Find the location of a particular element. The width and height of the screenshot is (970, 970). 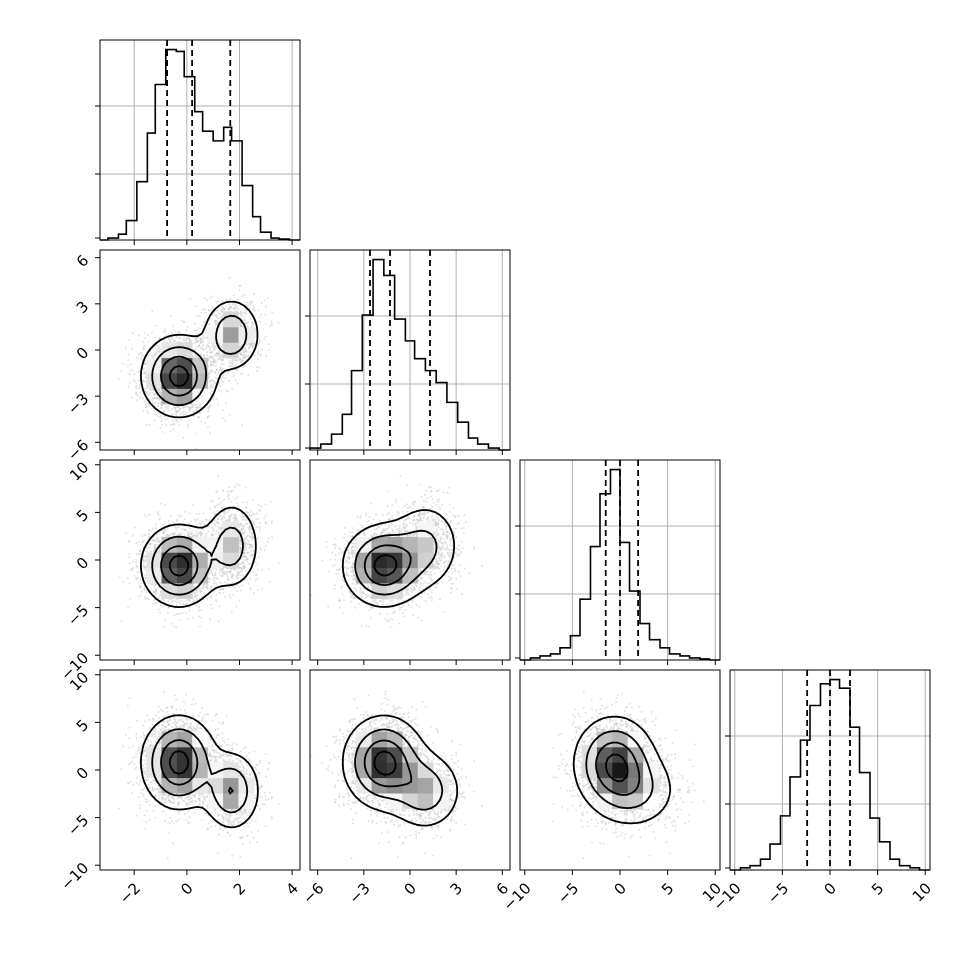

contour-line is located at coordinates (199, 359).